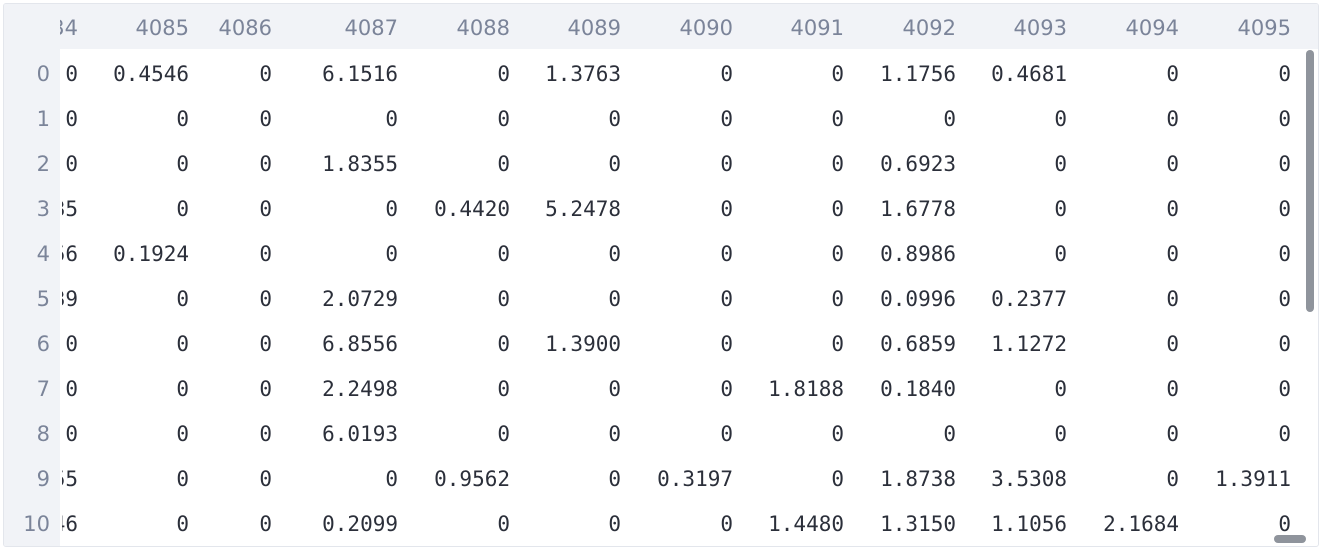  What do you see at coordinates (65, 209) in the screenshot?
I see `table-cell-partial: 35` at bounding box center [65, 209].